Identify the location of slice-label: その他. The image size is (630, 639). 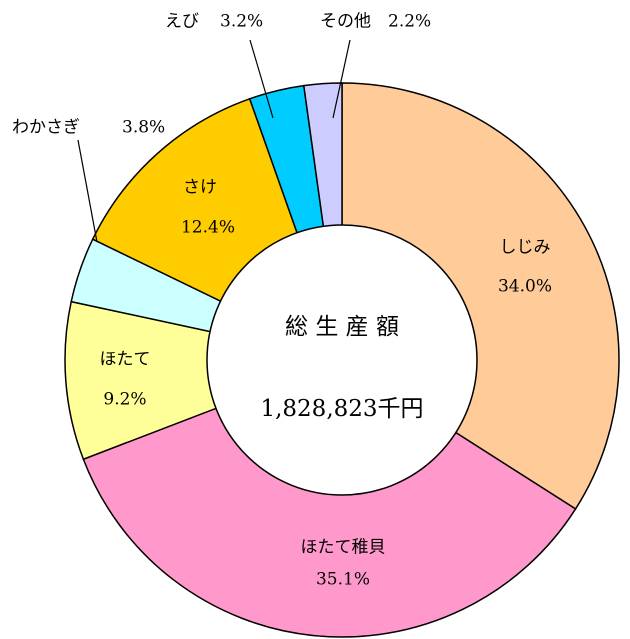
(345, 22).